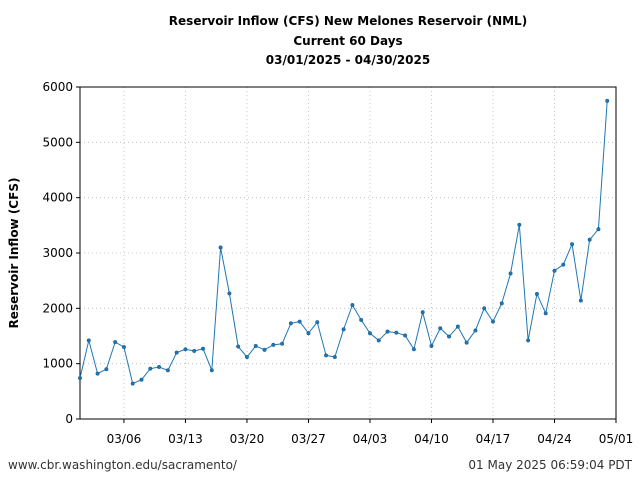 Image resolution: width=640 pixels, height=480 pixels. I want to click on y-axis: 0 1000 2000 3000 4000 5000 6000, so click(61, 253).